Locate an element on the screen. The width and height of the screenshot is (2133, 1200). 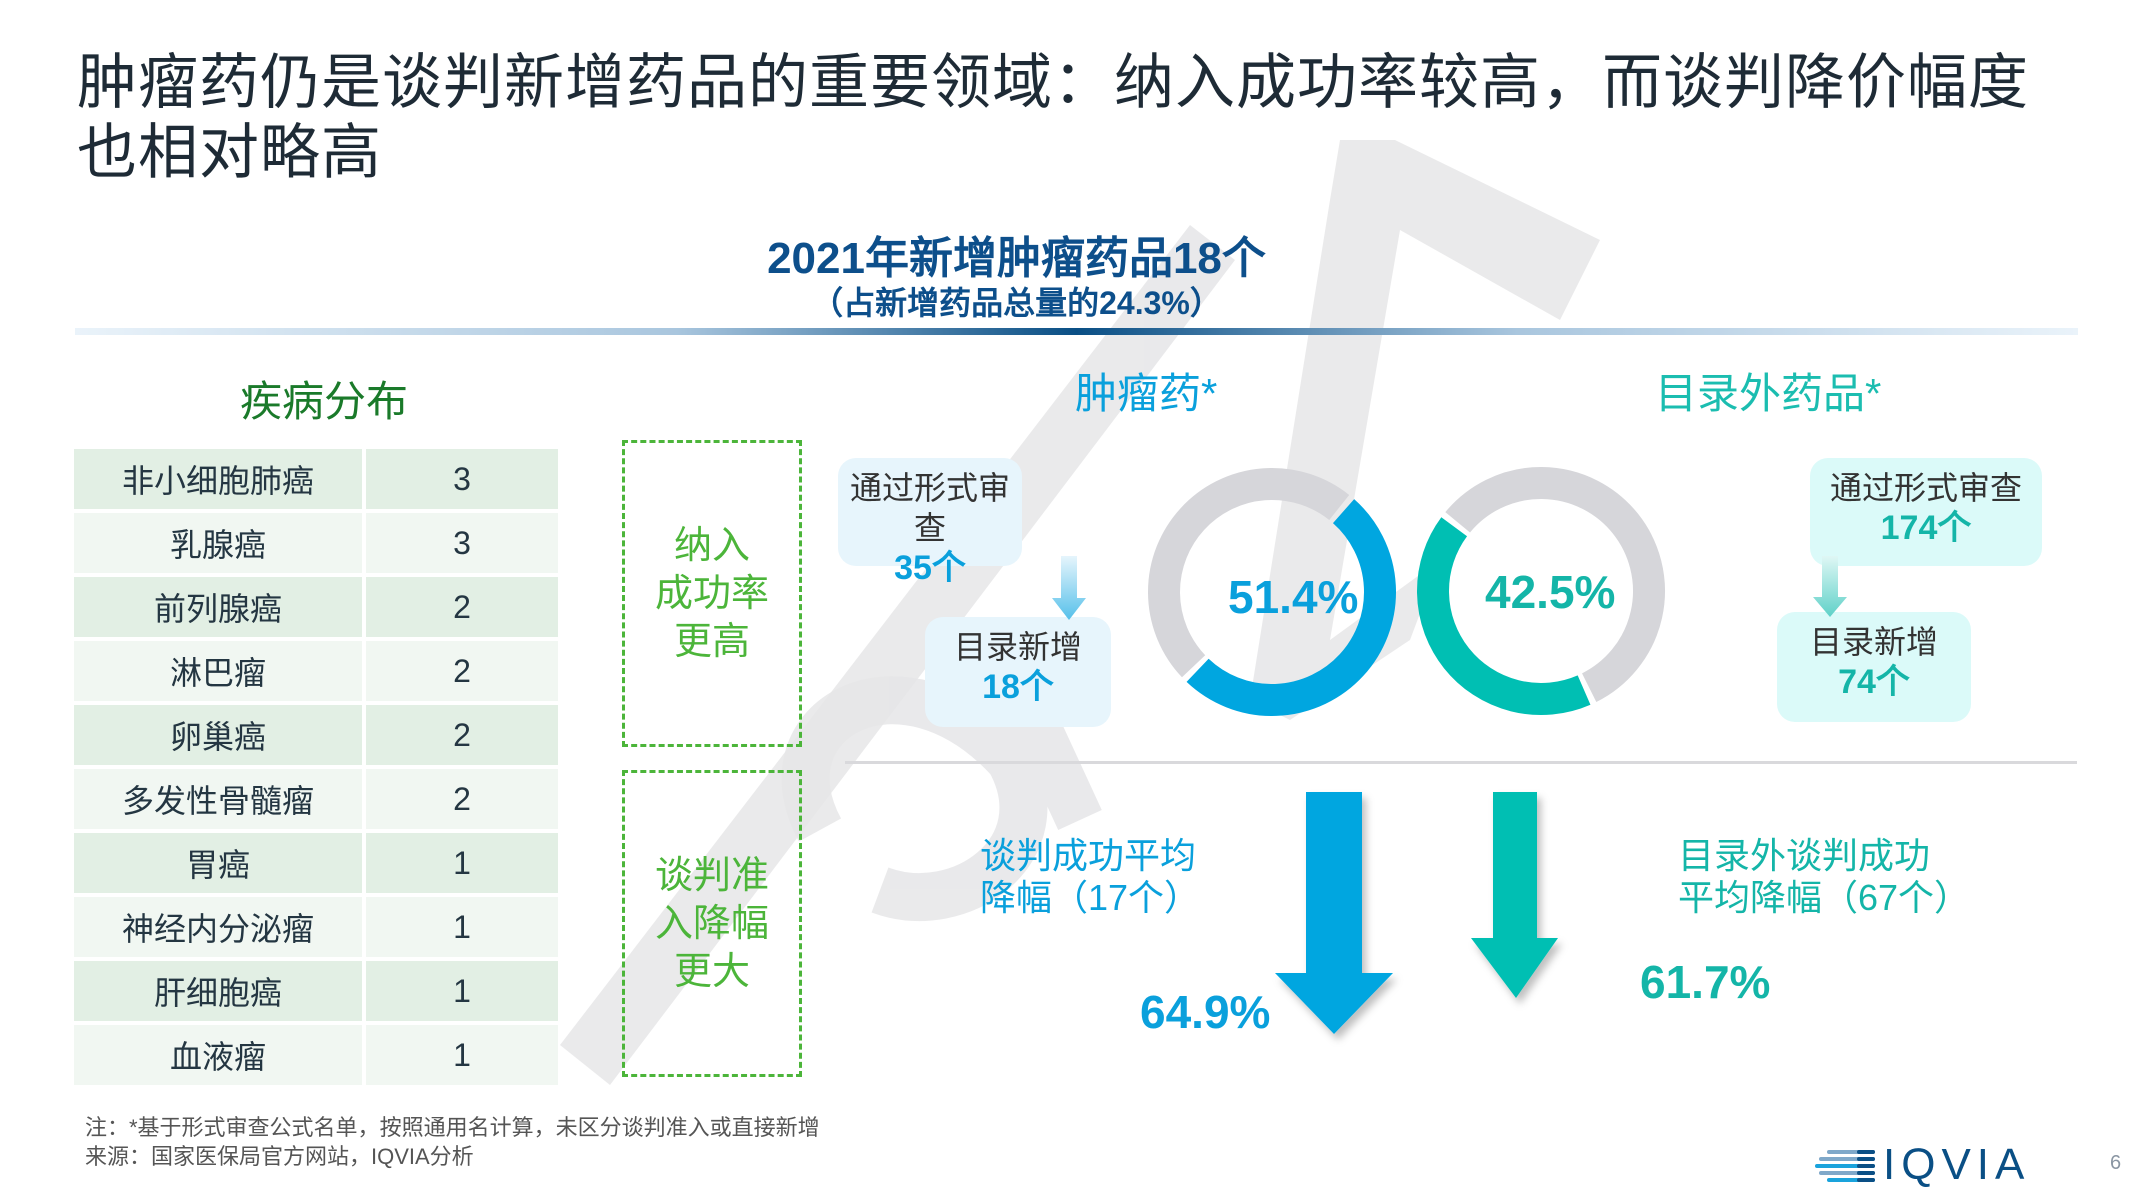
out-cut-value: 61.7% is located at coordinates (1705, 982).